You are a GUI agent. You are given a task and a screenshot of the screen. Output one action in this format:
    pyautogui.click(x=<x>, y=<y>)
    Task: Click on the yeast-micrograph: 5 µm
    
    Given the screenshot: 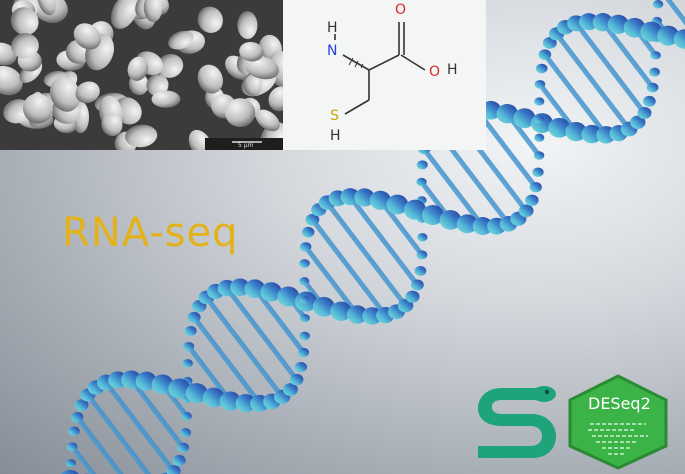 What is the action you would take?
    pyautogui.click(x=141, y=75)
    